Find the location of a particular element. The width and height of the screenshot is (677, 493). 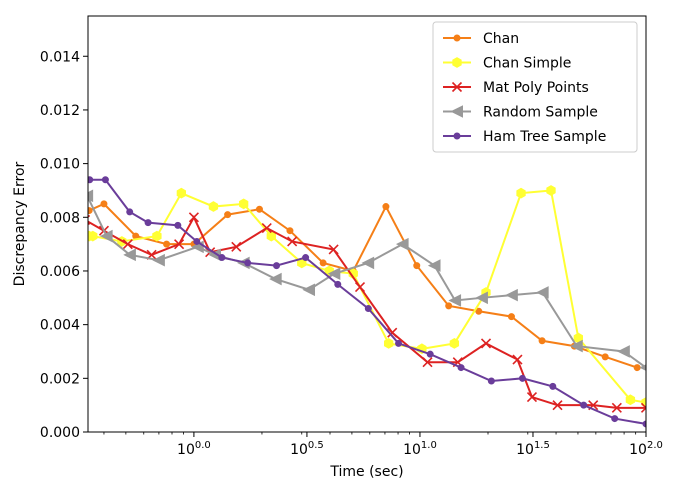

x-axis: 100.0 100.5 101.0 101.5 102.0 is located at coordinates (383, 445).